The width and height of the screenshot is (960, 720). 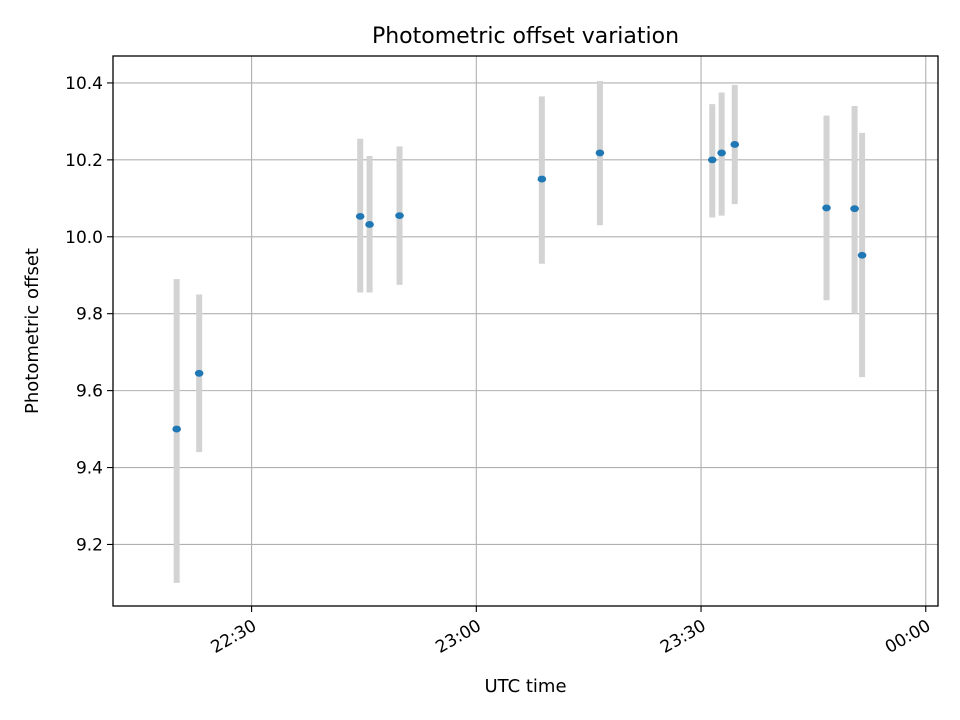 What do you see at coordinates (89, 545) in the screenshot?
I see `y-tick-label: 9.2` at bounding box center [89, 545].